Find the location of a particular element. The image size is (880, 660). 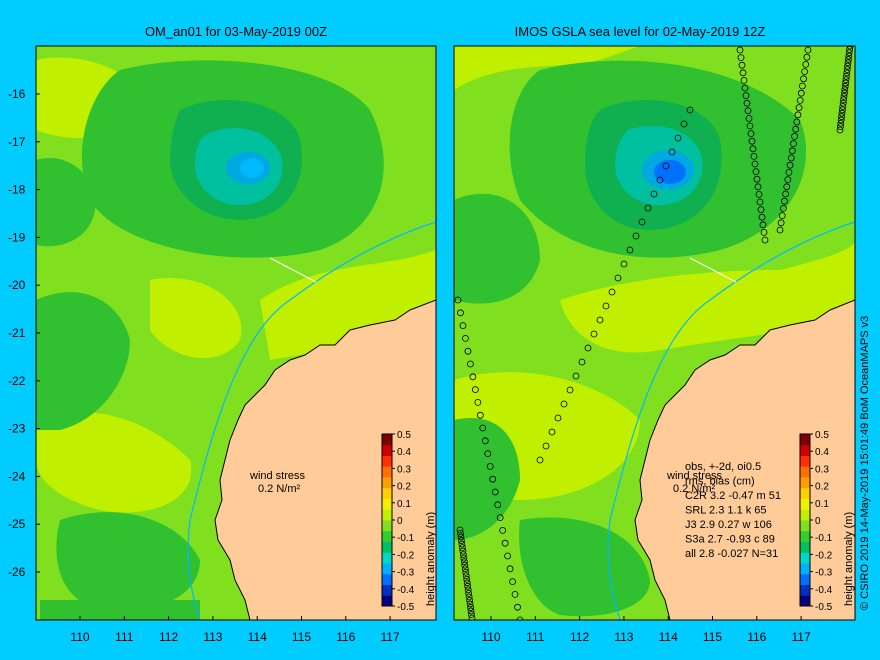

y-tick-label: -22 is located at coordinates (17, 381).